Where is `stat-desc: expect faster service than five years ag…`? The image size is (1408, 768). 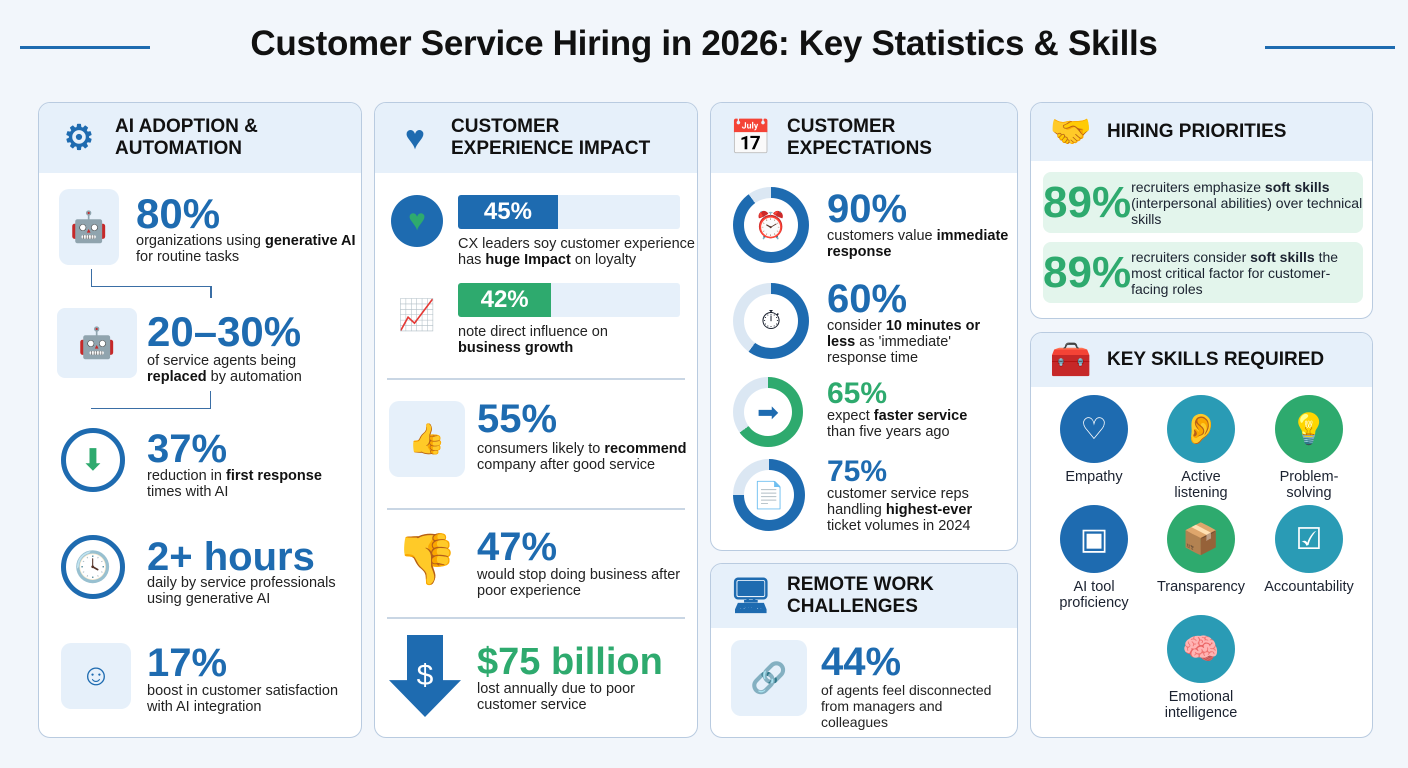
stat-desc: expect faster service than five years ag… is located at coordinates (912, 424).